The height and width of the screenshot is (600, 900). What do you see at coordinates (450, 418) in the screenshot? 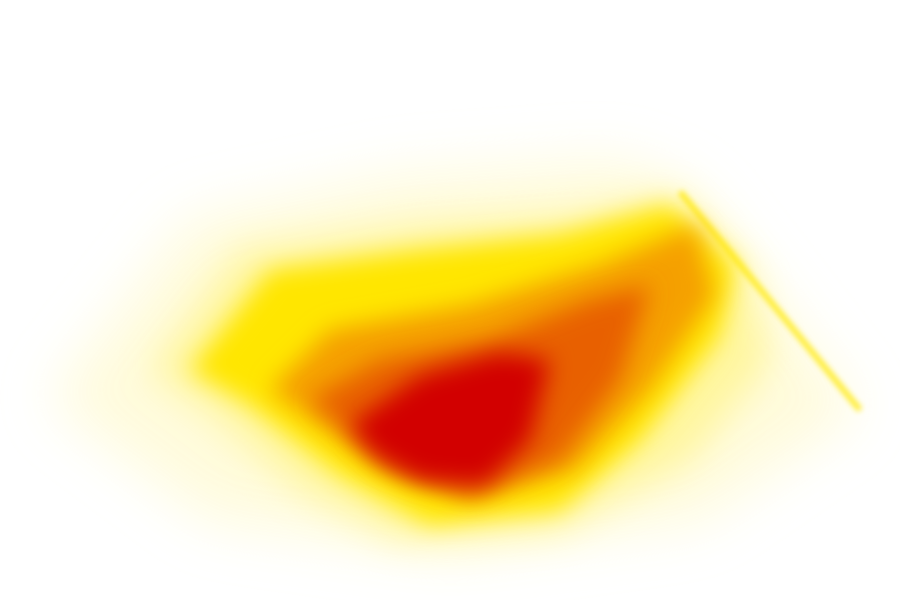
I see `red-core` at bounding box center [450, 418].